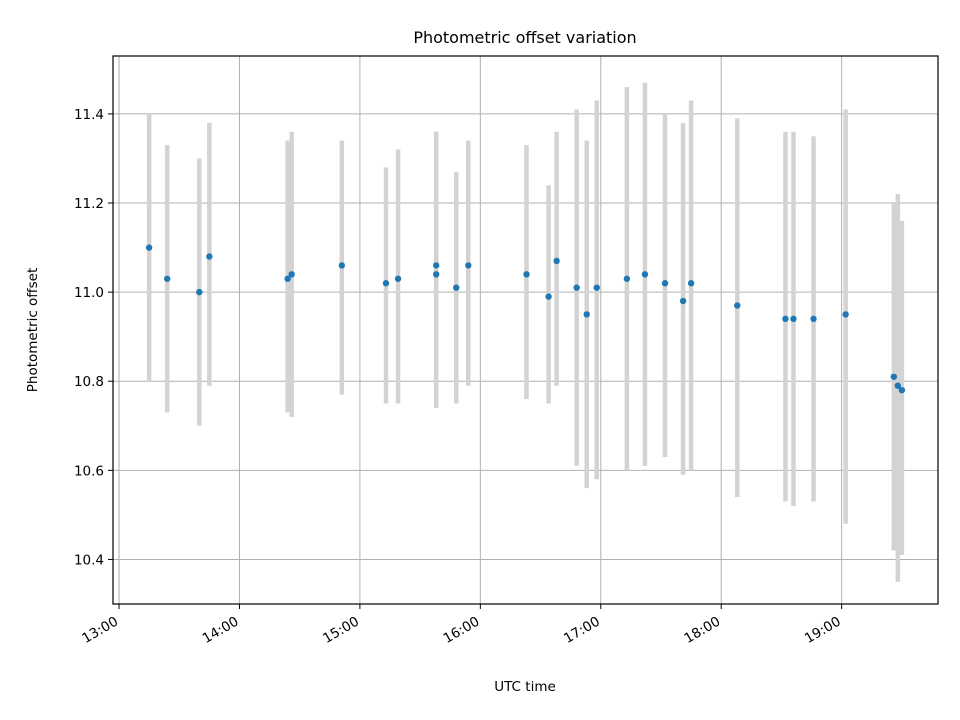  I want to click on y-tick-label: 11.0, so click(89, 293).